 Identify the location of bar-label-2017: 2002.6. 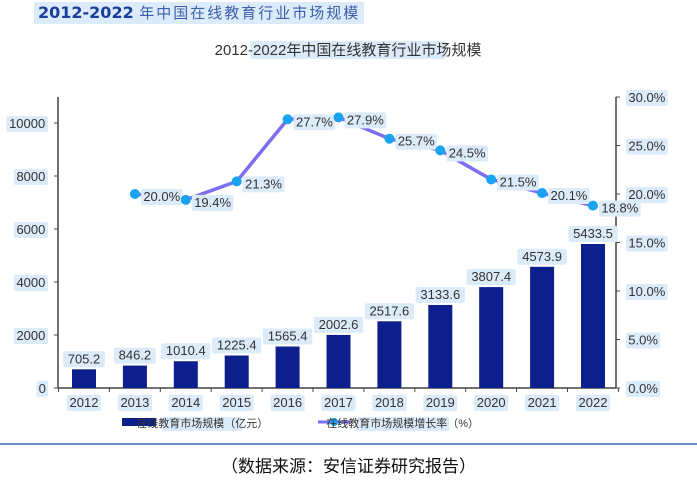
(339, 324).